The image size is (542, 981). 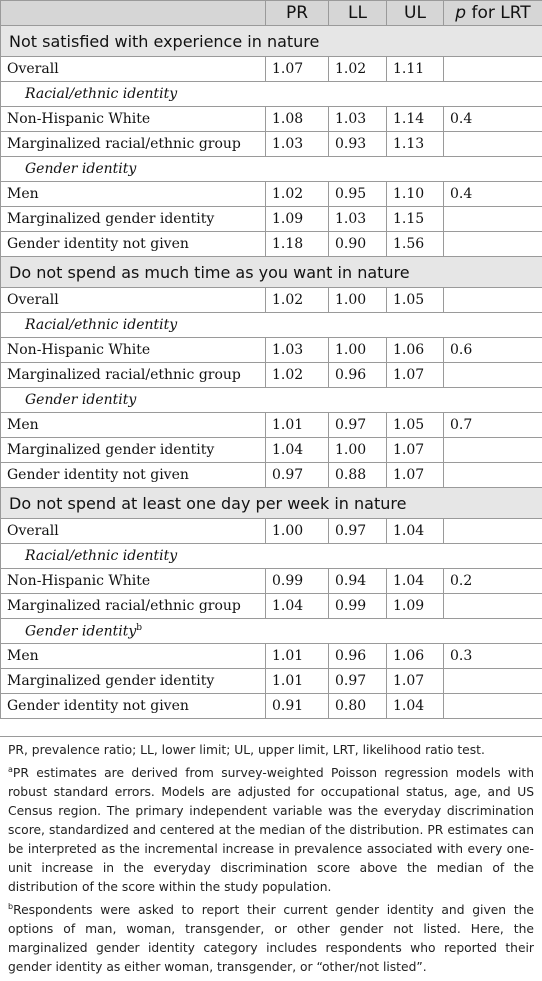 I want to click on group-row-gender: Gender identityb, so click(x=271, y=631).